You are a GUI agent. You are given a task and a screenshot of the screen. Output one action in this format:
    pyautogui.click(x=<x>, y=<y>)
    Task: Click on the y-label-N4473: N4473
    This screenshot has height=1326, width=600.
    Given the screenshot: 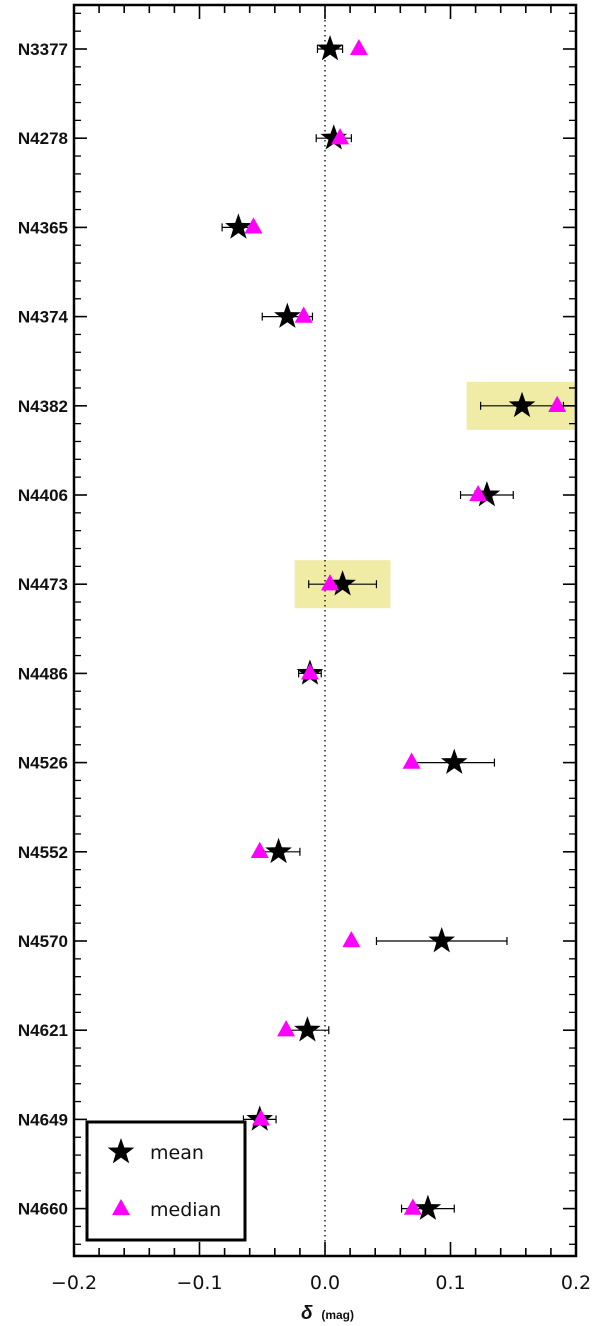 What is the action you would take?
    pyautogui.click(x=43, y=584)
    